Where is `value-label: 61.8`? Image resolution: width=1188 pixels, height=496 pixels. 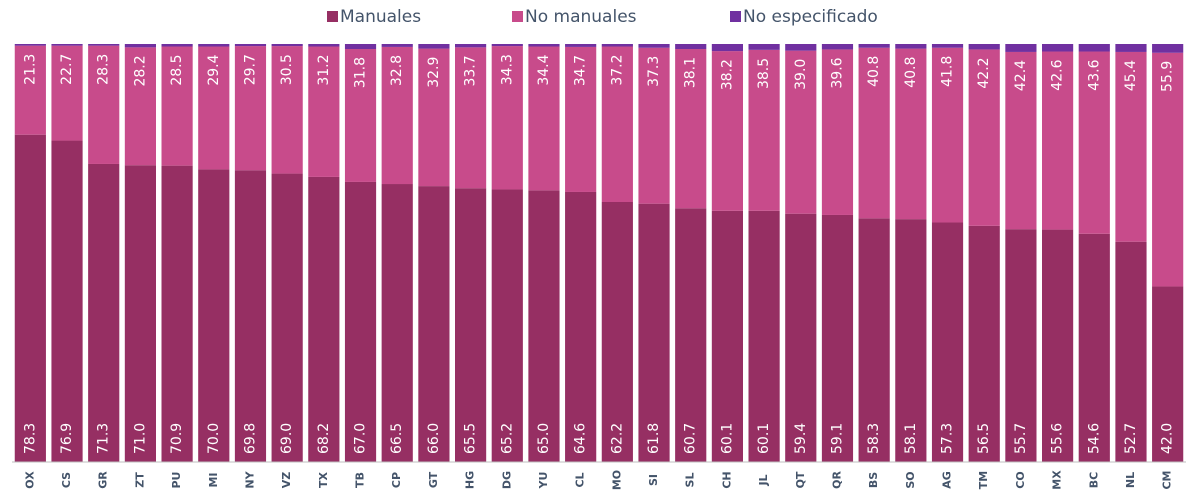
value-label: 61.8 is located at coordinates (654, 438).